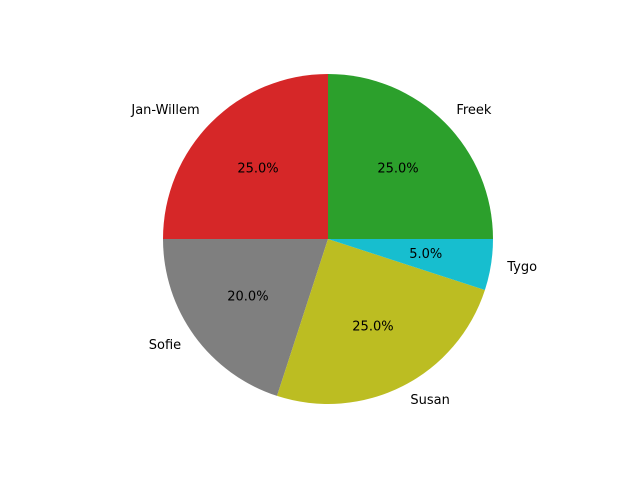  Describe the element at coordinates (425, 254) in the screenshot. I see `slice-percent-label: 5.0%` at that location.